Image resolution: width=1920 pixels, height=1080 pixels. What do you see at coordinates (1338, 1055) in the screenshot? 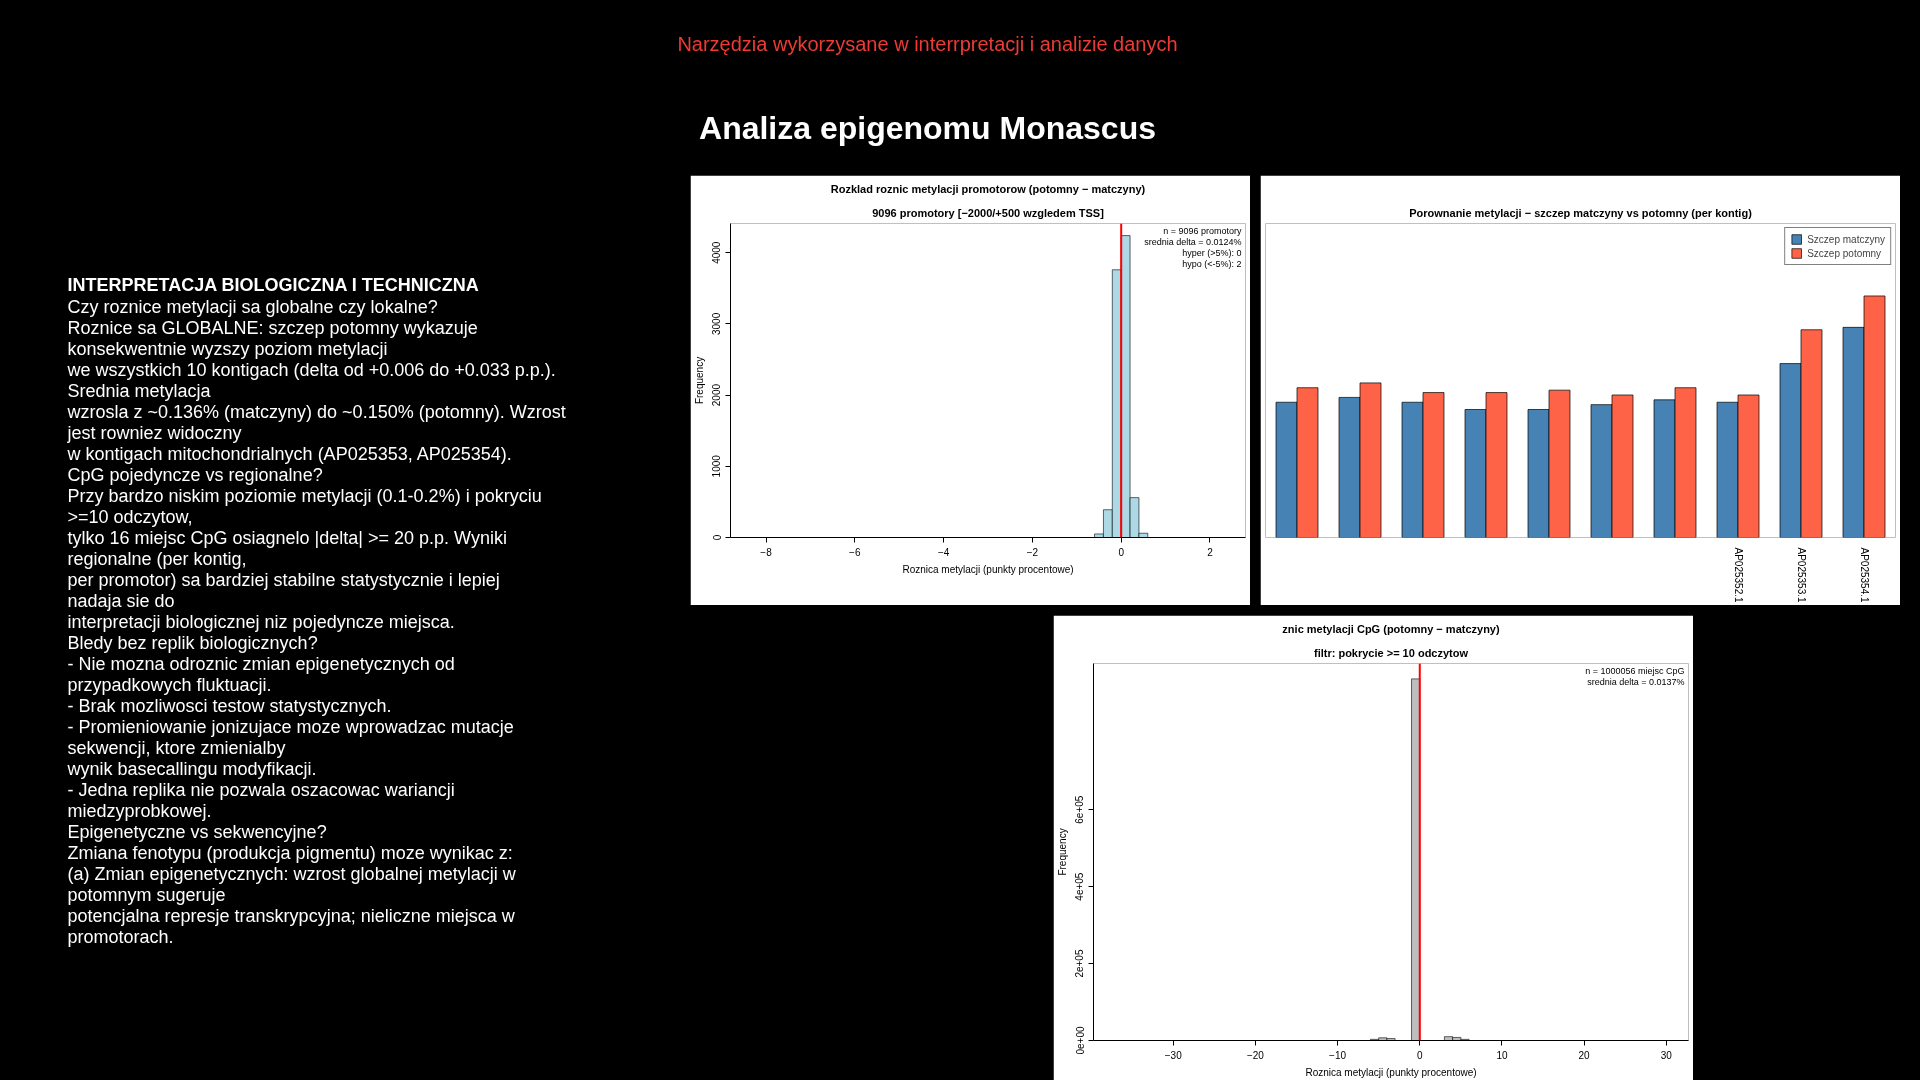
I see `x-tick-label: −10` at bounding box center [1338, 1055].